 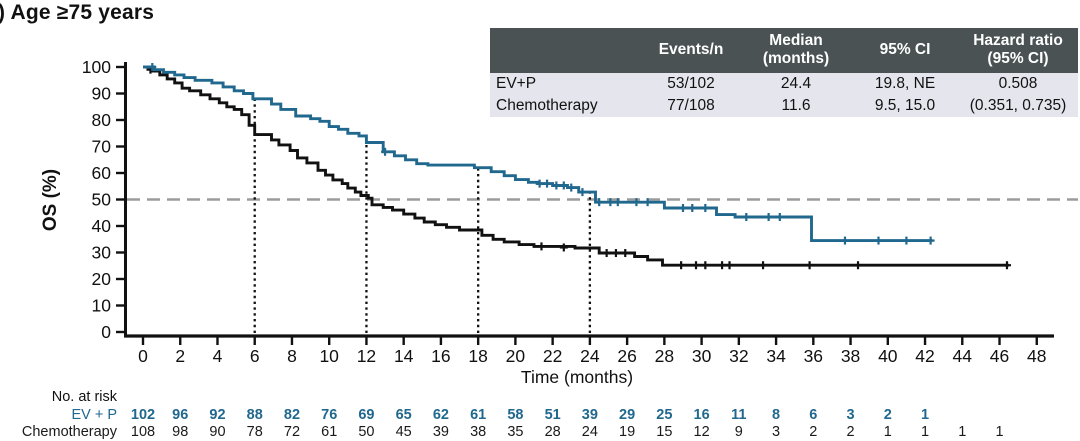 What do you see at coordinates (664, 356) in the screenshot?
I see `x-tick-label: 28` at bounding box center [664, 356].